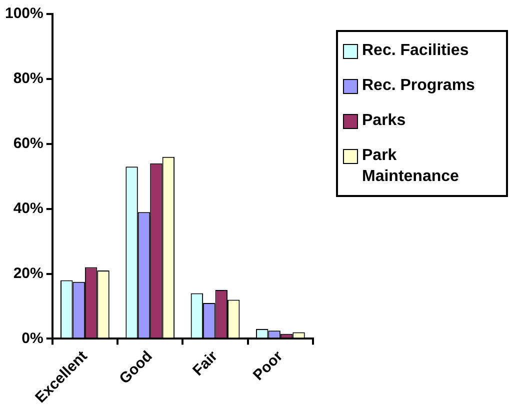 The width and height of the screenshot is (513, 414). I want to click on y-tick-label: 40%, so click(28, 208).